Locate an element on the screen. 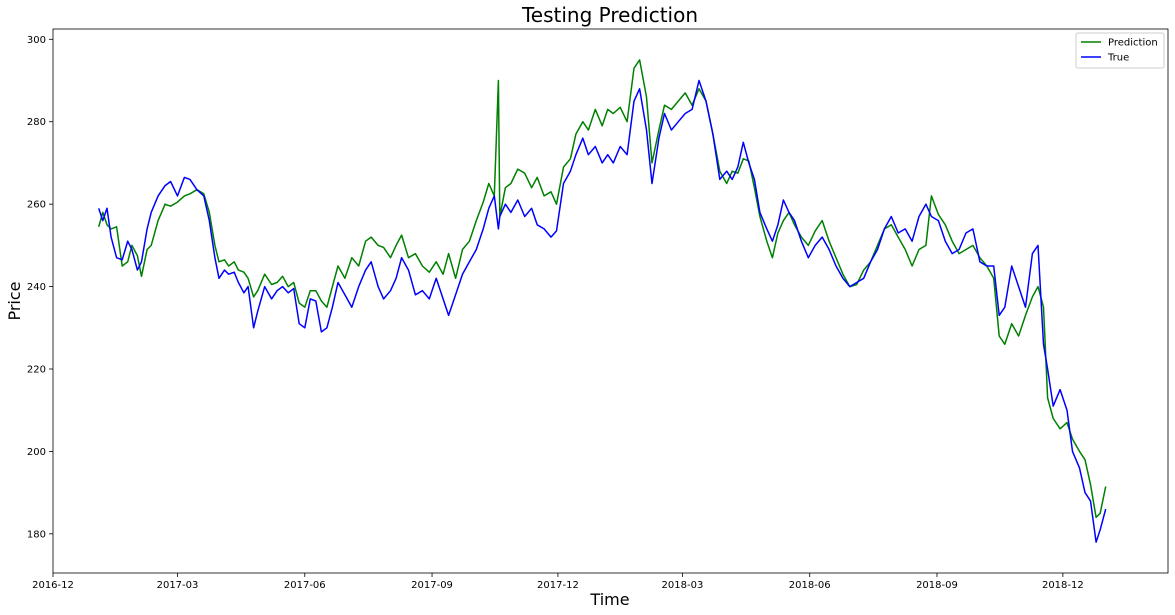 Image resolution: width=1175 pixels, height=615 pixels. x-tick-label: 2016-12 is located at coordinates (53, 585).